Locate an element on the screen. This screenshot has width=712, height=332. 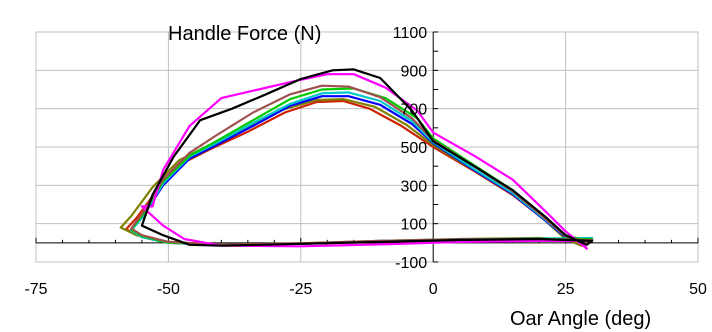
x-tick-label: -75 is located at coordinates (35, 289).